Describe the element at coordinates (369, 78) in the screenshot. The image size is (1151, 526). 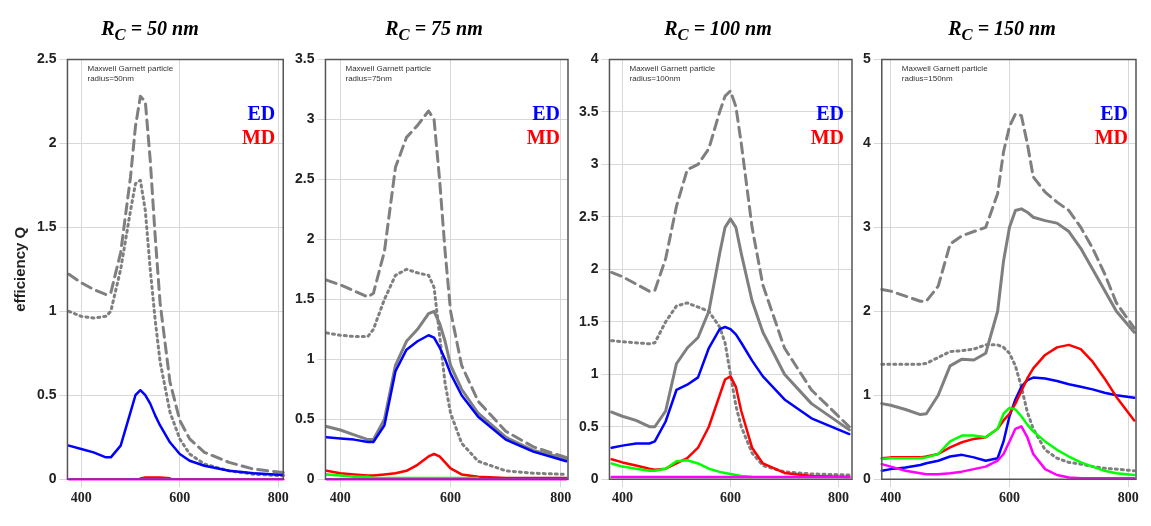
I see `annotation: radius=75nm` at that location.